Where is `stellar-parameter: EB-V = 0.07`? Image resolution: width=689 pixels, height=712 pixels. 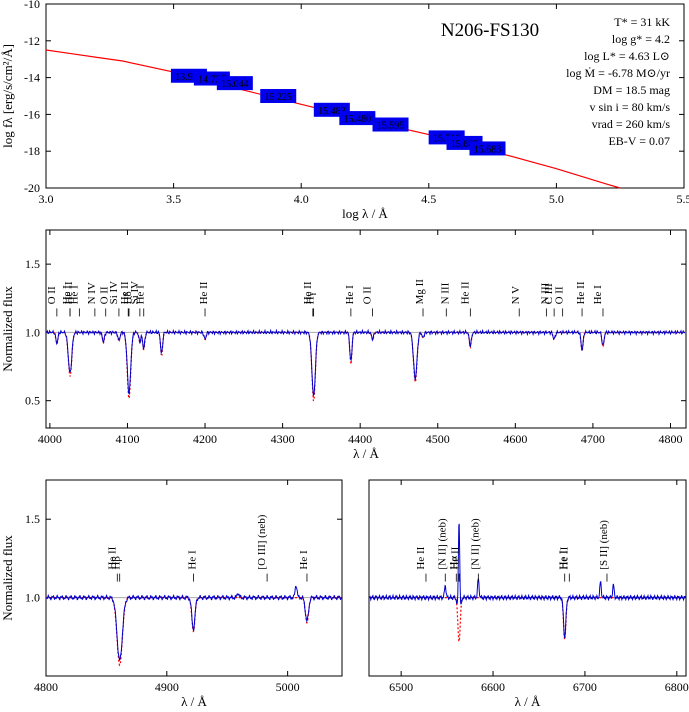 stellar-parameter: EB-V = 0.07 is located at coordinates (639, 141).